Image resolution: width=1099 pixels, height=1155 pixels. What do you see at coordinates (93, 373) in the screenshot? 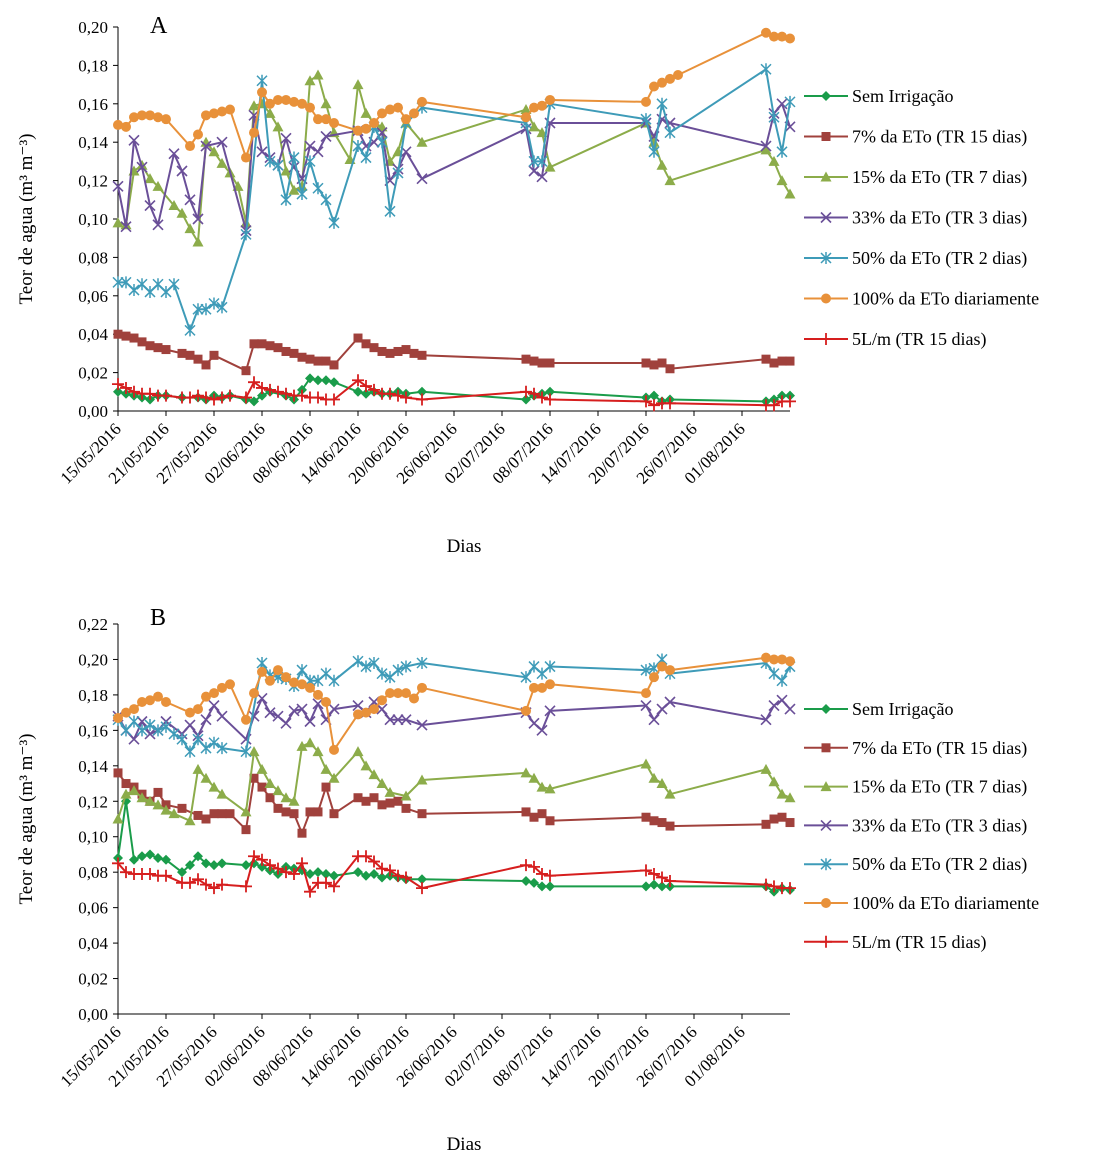
I see `y-tick-label: 0,02` at bounding box center [93, 373].